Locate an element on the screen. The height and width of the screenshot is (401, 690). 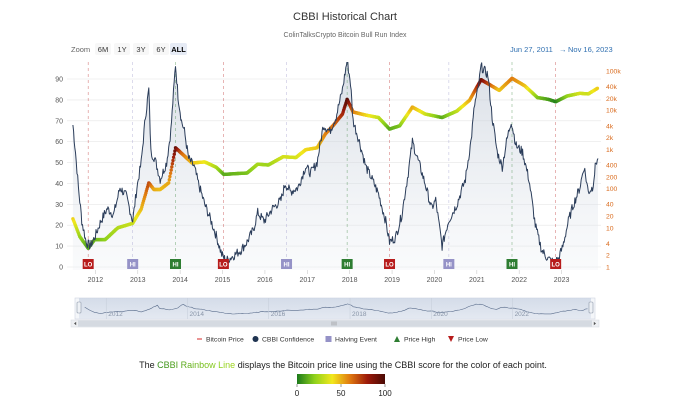
navigator-handle-left is located at coordinates (79, 307).